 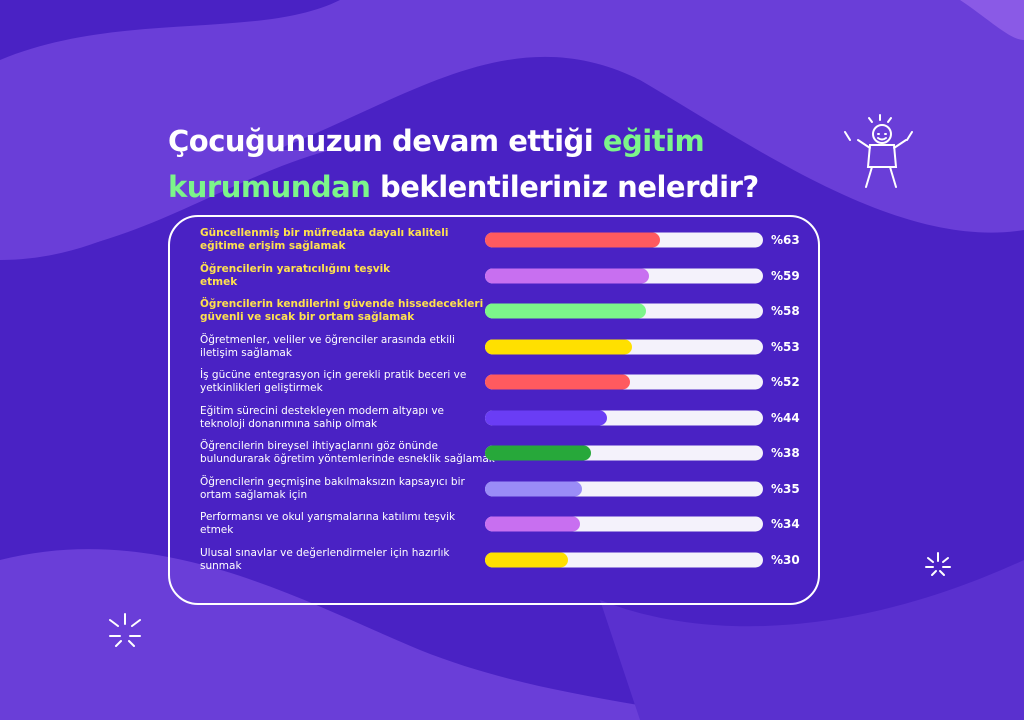 What do you see at coordinates (785, 524) in the screenshot?
I see `value-label: %34` at bounding box center [785, 524].